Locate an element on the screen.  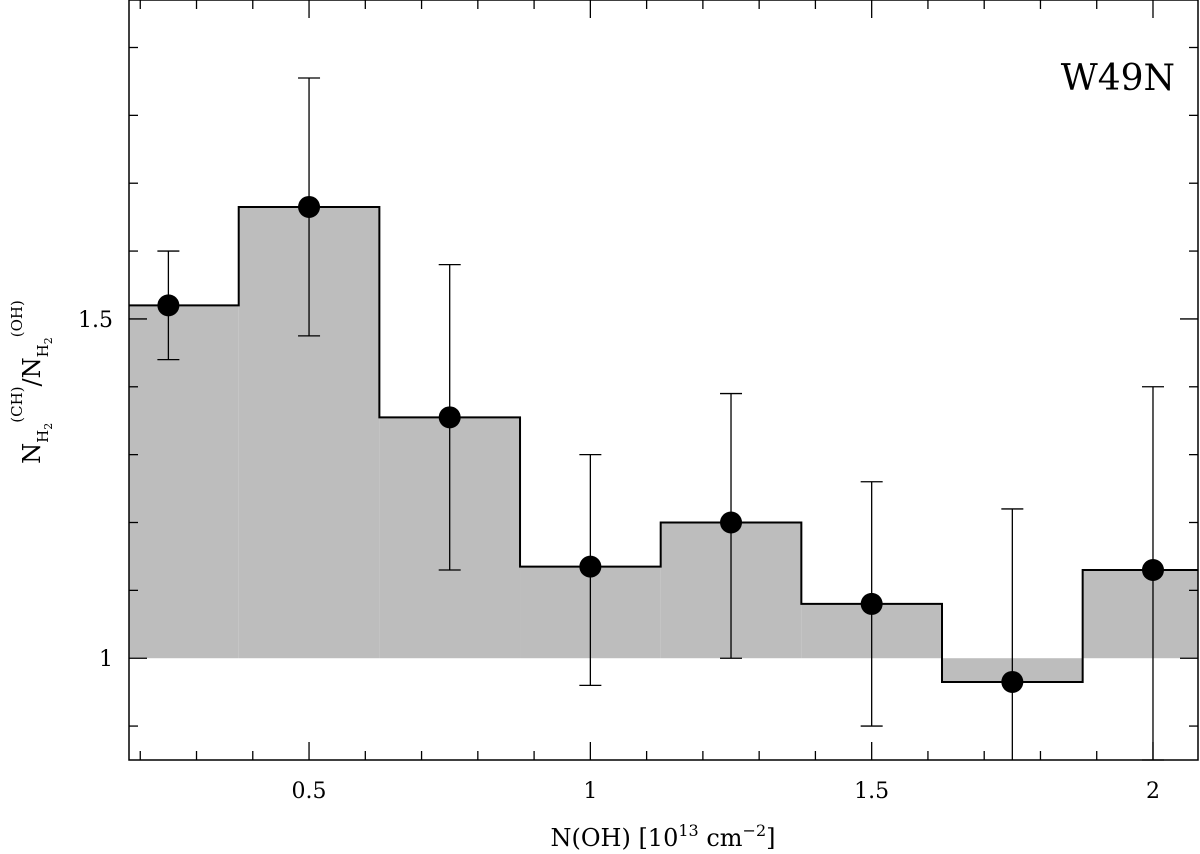
panel-label: W49N is located at coordinates (1118, 78).